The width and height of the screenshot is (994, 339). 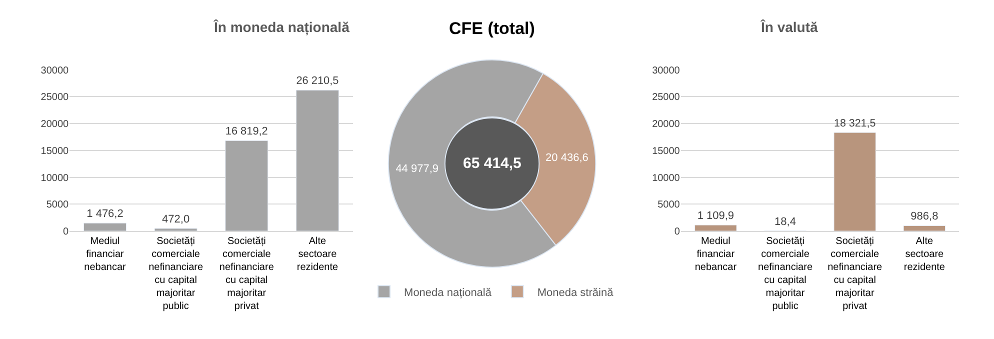 What do you see at coordinates (105, 214) in the screenshot?
I see `data-label: 1 476,2` at bounding box center [105, 214].